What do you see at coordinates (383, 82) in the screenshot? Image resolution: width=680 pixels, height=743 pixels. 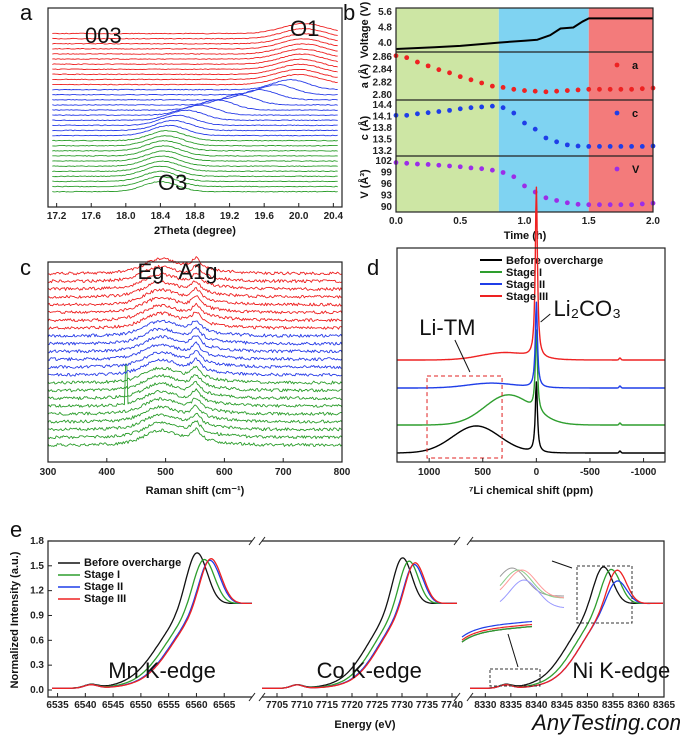 I see `y-tick-a: 2.82` at bounding box center [383, 82].